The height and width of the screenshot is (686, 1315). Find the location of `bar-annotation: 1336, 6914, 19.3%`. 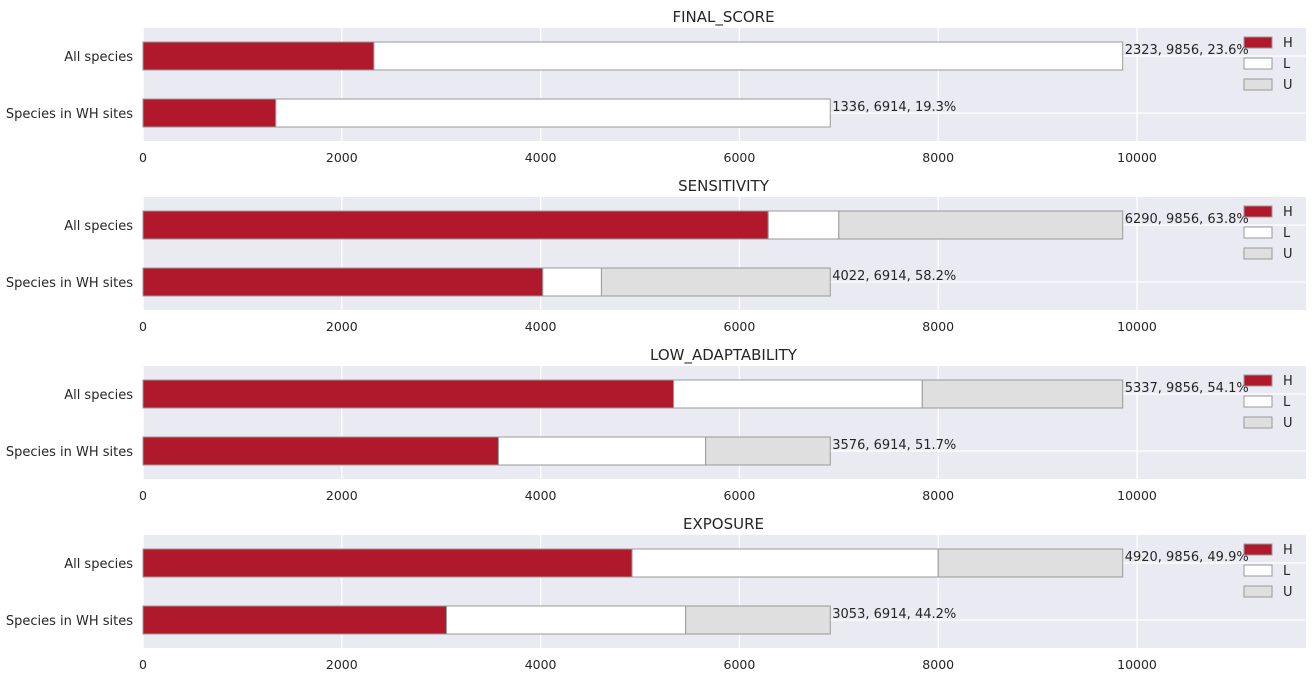

bar-annotation: 1336, 6914, 19.3% is located at coordinates (894, 107).